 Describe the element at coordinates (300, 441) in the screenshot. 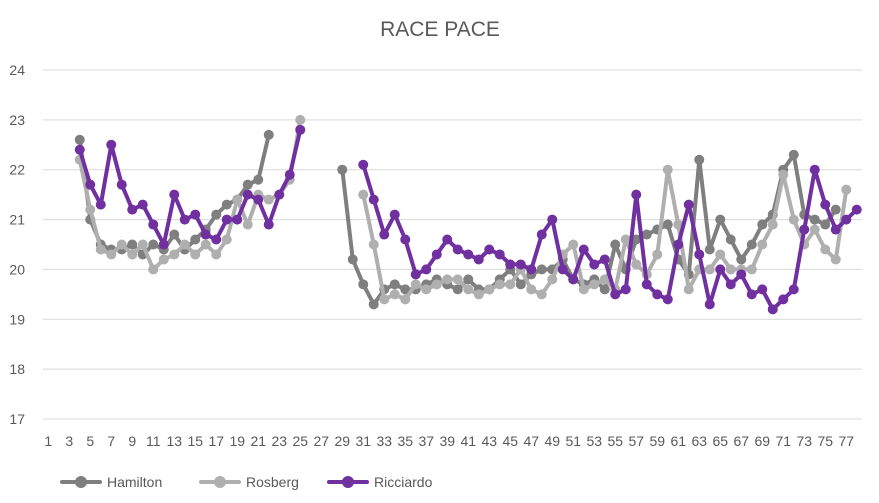

I see `x-tick-label: 25` at that location.